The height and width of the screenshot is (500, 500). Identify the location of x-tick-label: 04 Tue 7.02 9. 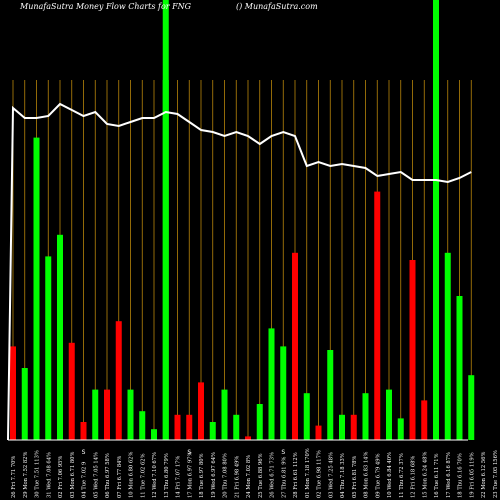
(85, 480).